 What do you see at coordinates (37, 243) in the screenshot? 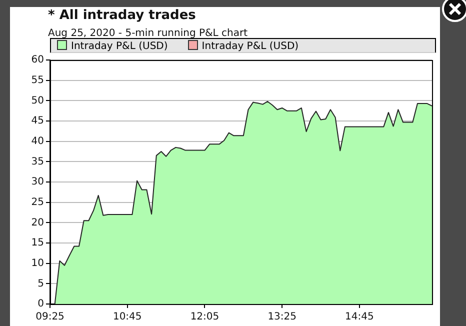
I see `y-tick-label: 15` at bounding box center [37, 243].